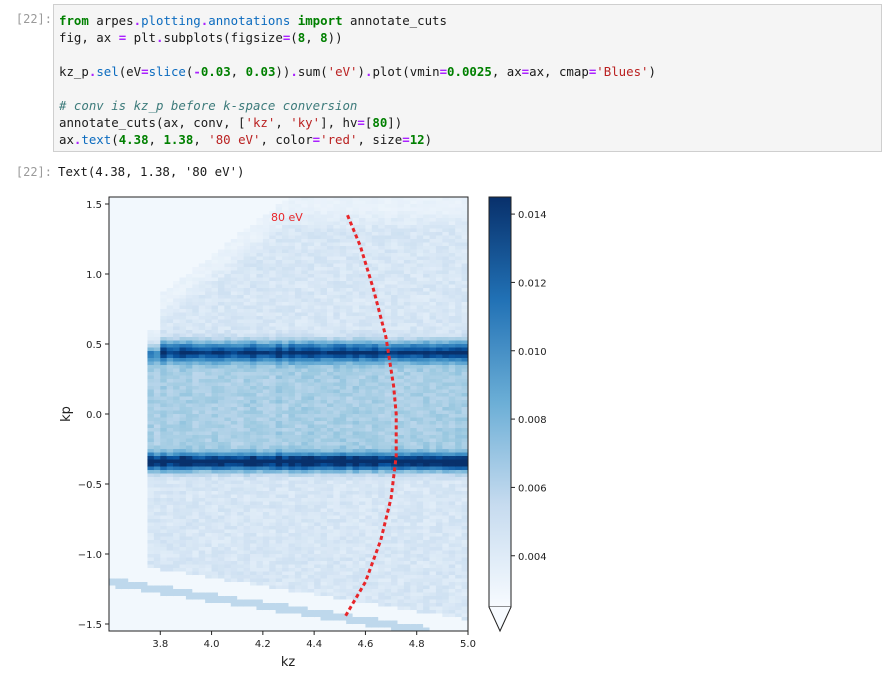 This screenshot has height=680, width=890. Describe the element at coordinates (559, 71) in the screenshot. I see `code-token: ax, cmap` at that location.